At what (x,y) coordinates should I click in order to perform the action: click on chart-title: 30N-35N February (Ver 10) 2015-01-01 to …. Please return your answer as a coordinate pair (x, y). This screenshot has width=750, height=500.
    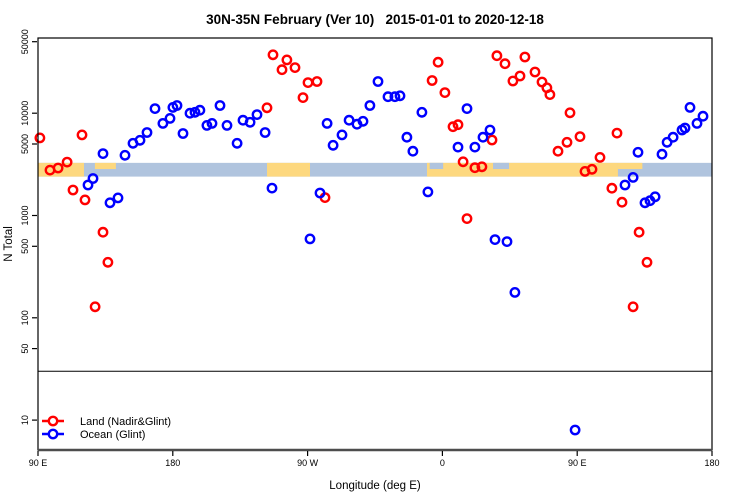
    Looking at the image, I should click on (375, 19).